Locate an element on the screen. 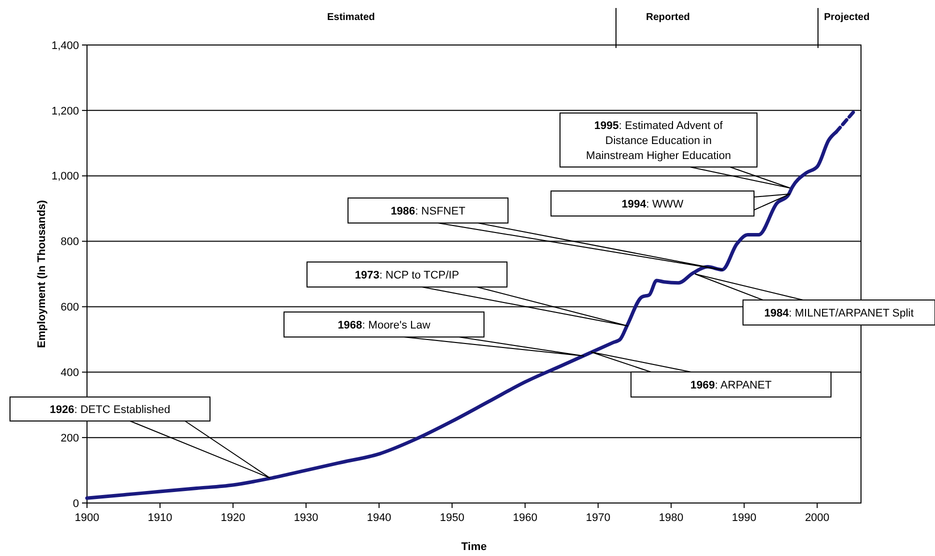  y-tick-label: 0 is located at coordinates (75, 504).